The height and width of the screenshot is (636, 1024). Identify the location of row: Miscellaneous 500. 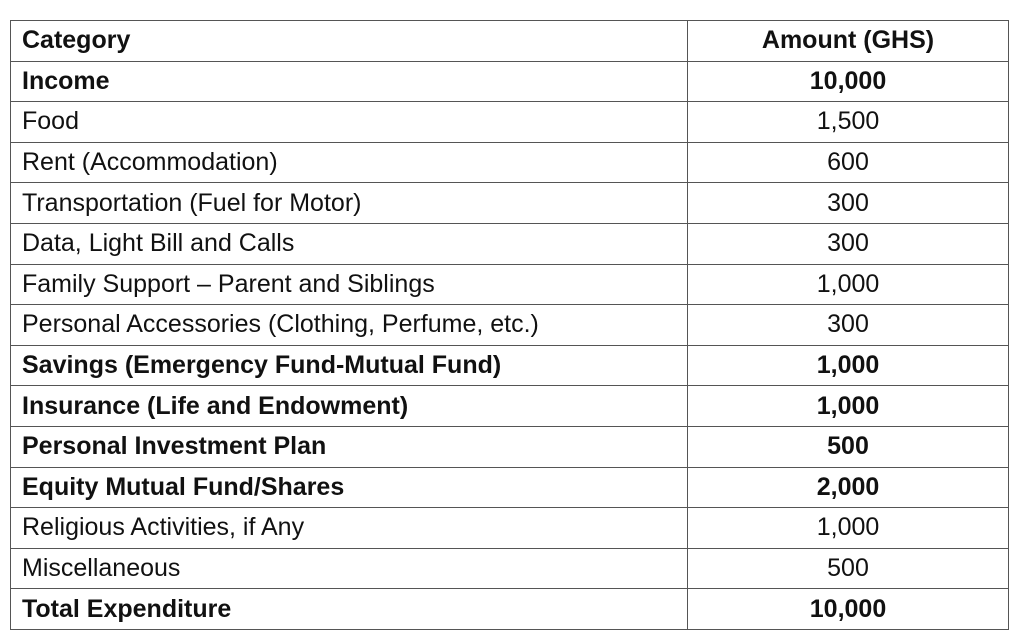
(509, 568).